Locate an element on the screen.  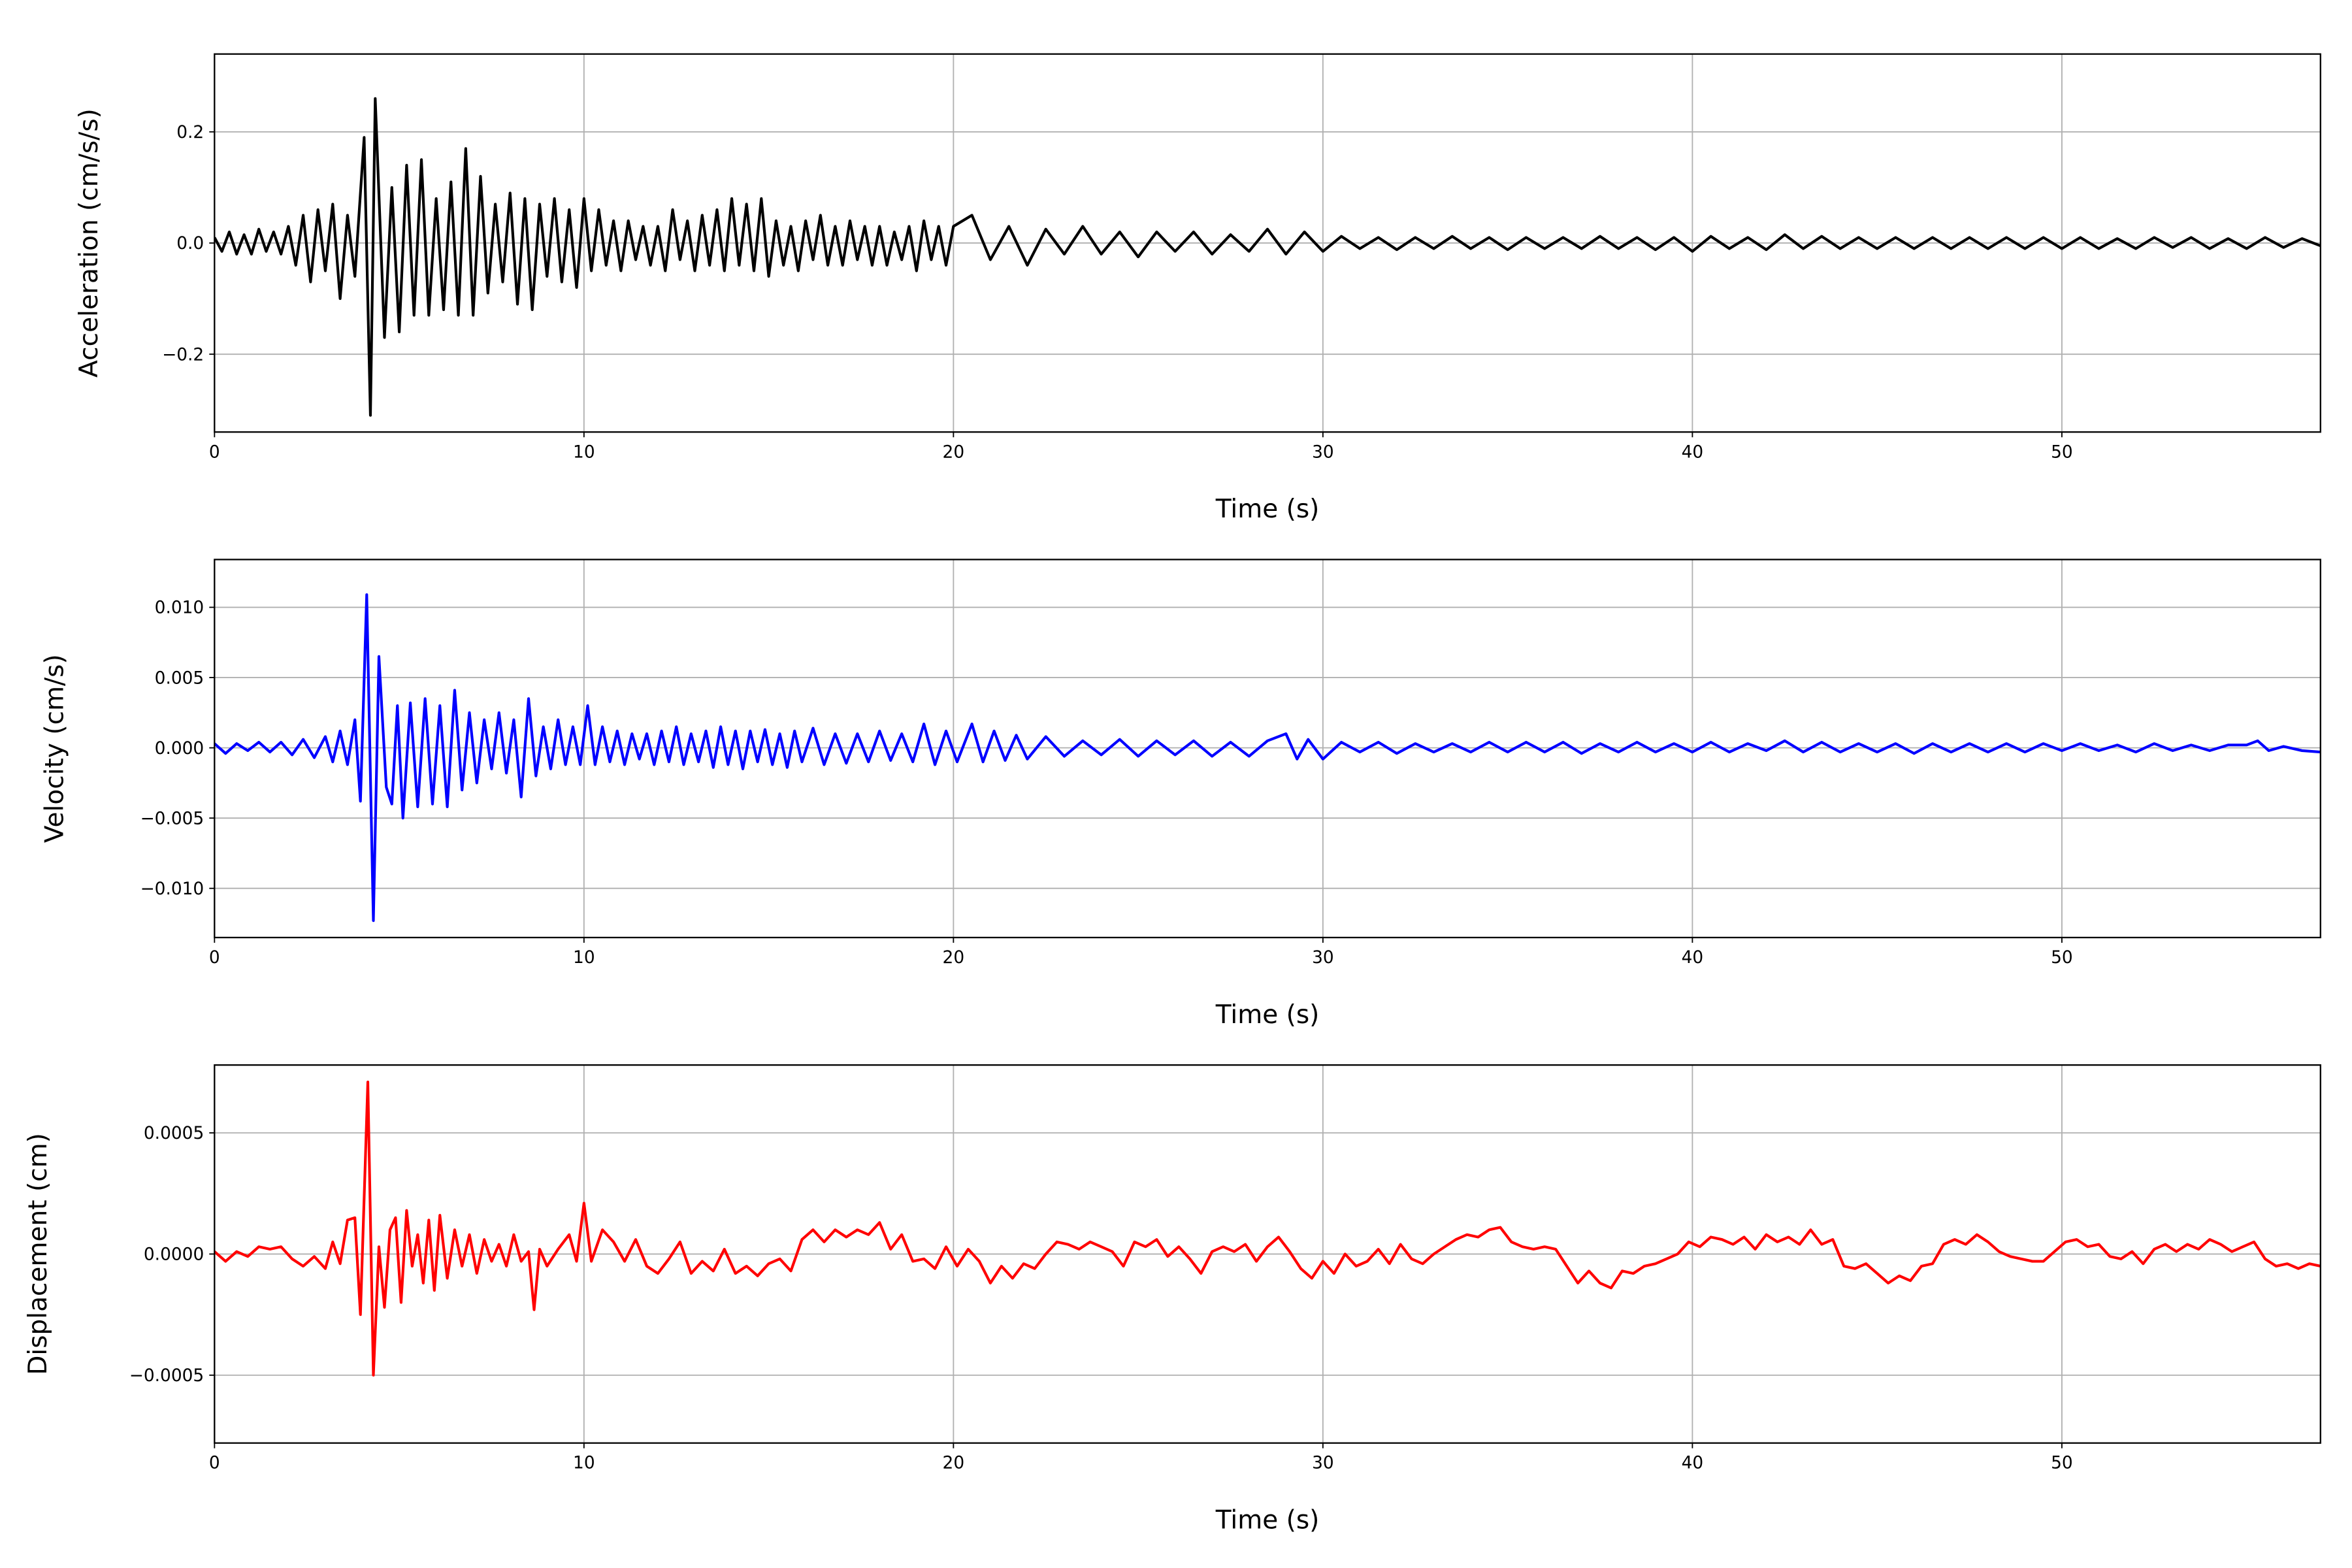
y-tick-label: −0.005 is located at coordinates (172, 818).